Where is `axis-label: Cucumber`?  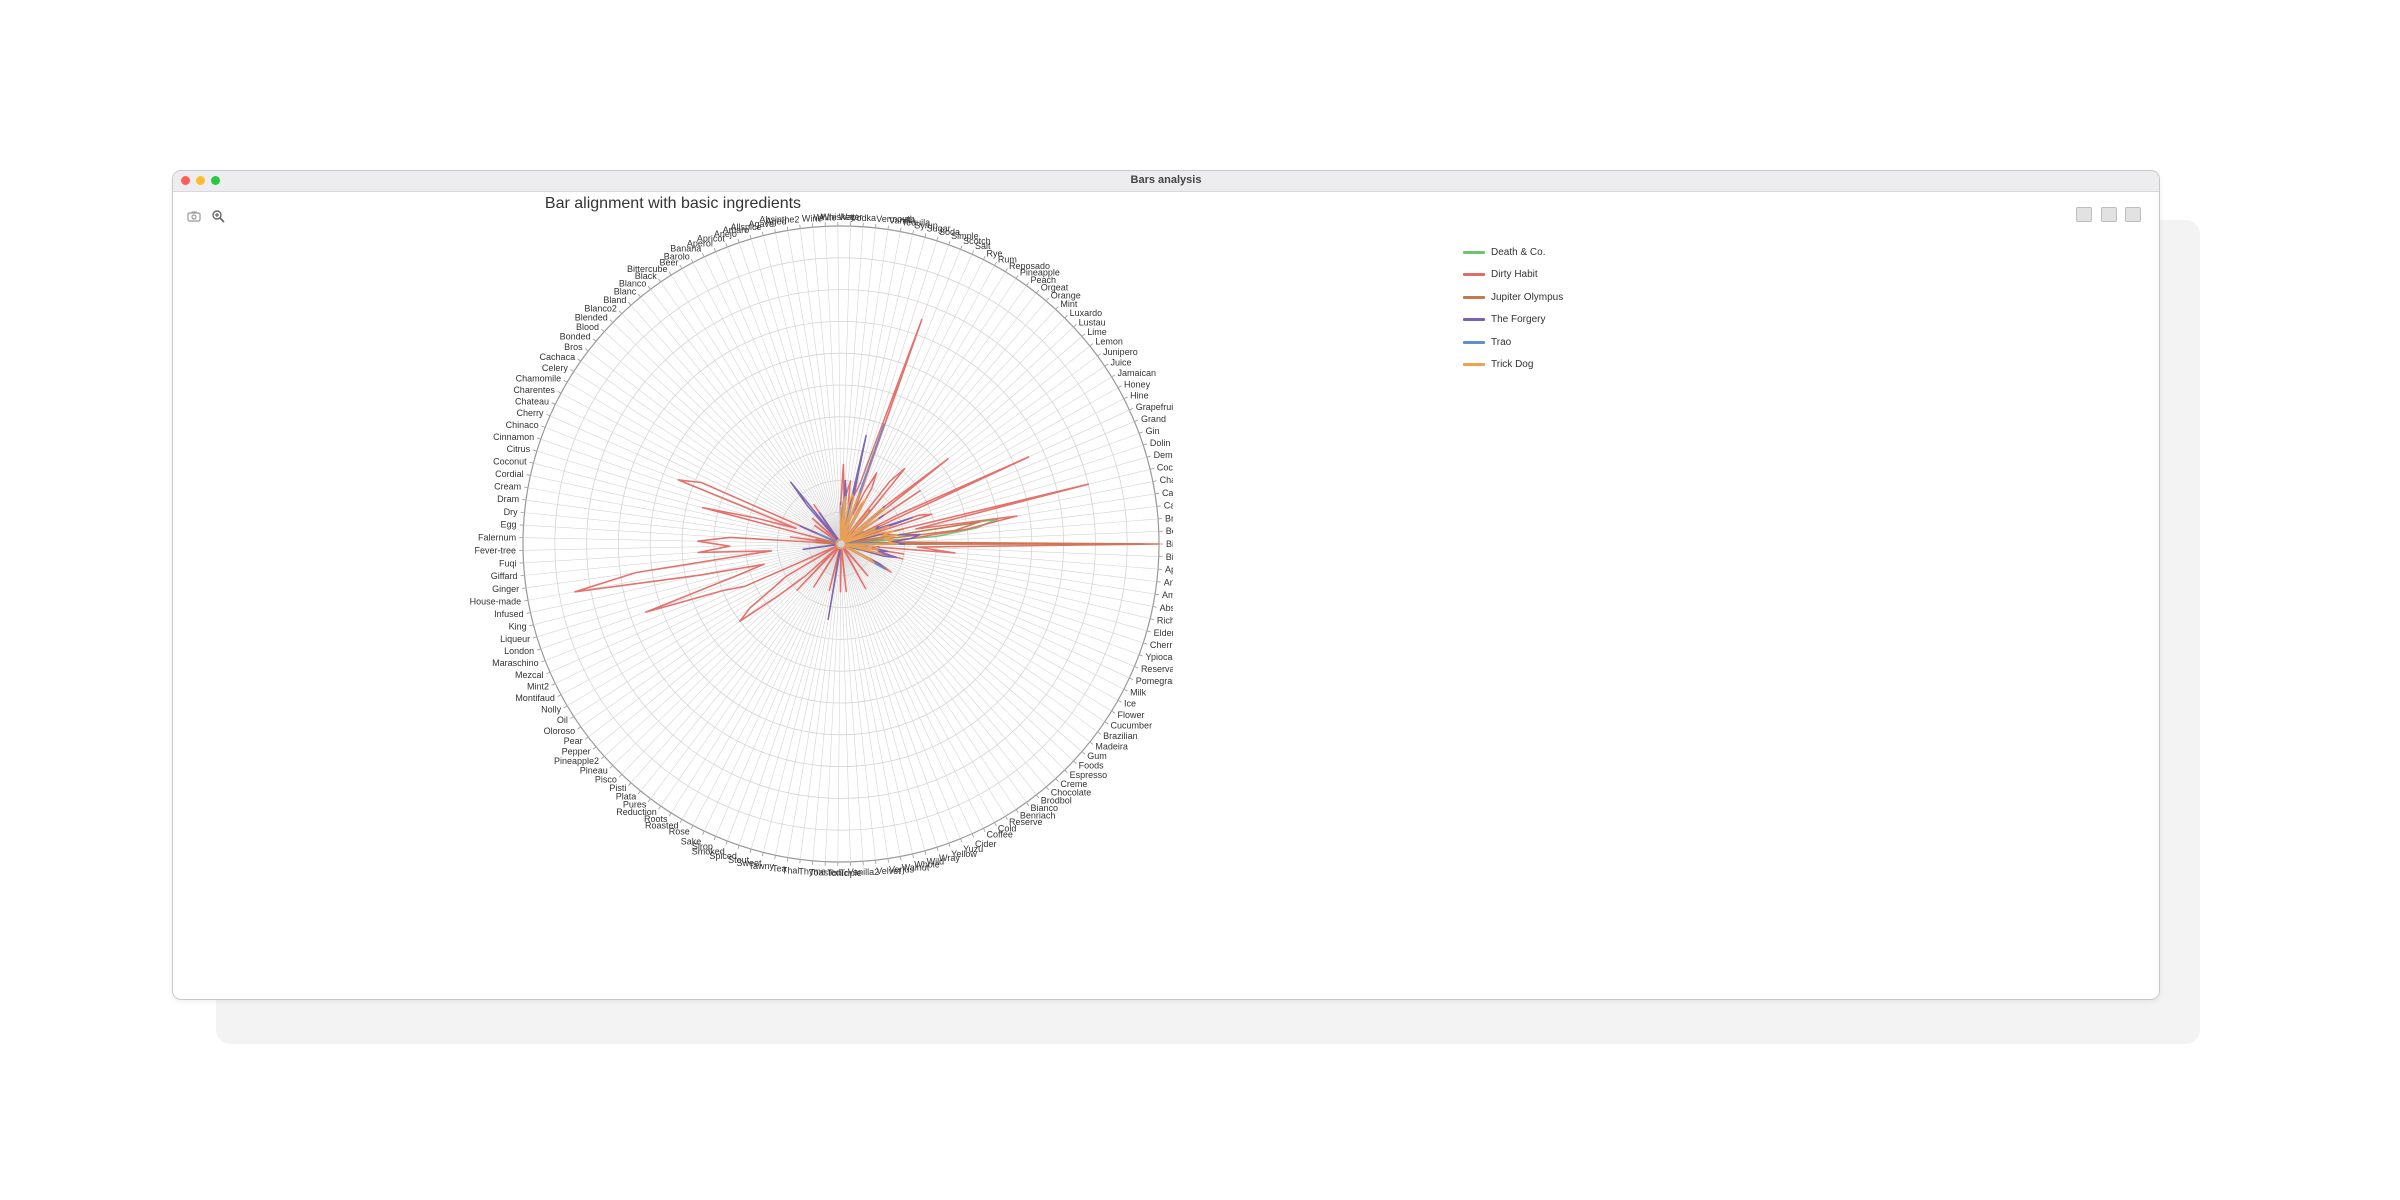
axis-label: Cucumber is located at coordinates (1132, 726).